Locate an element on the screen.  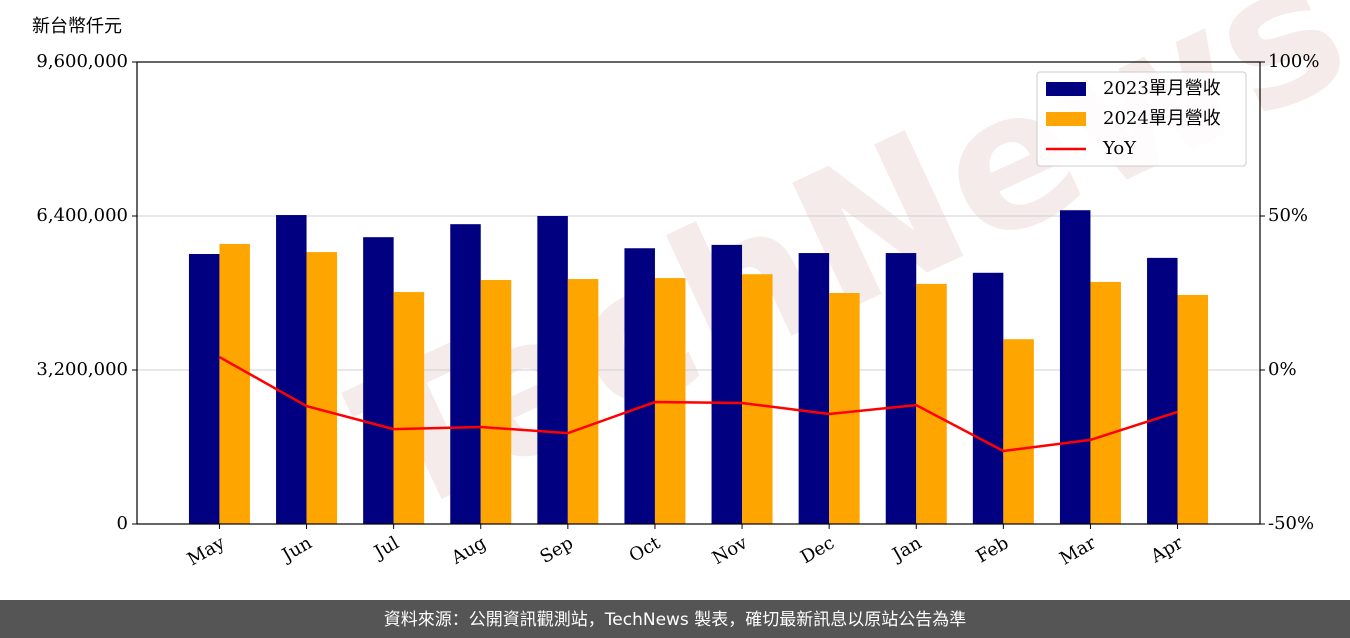
x-tick-label: May is located at coordinates (206, 551).